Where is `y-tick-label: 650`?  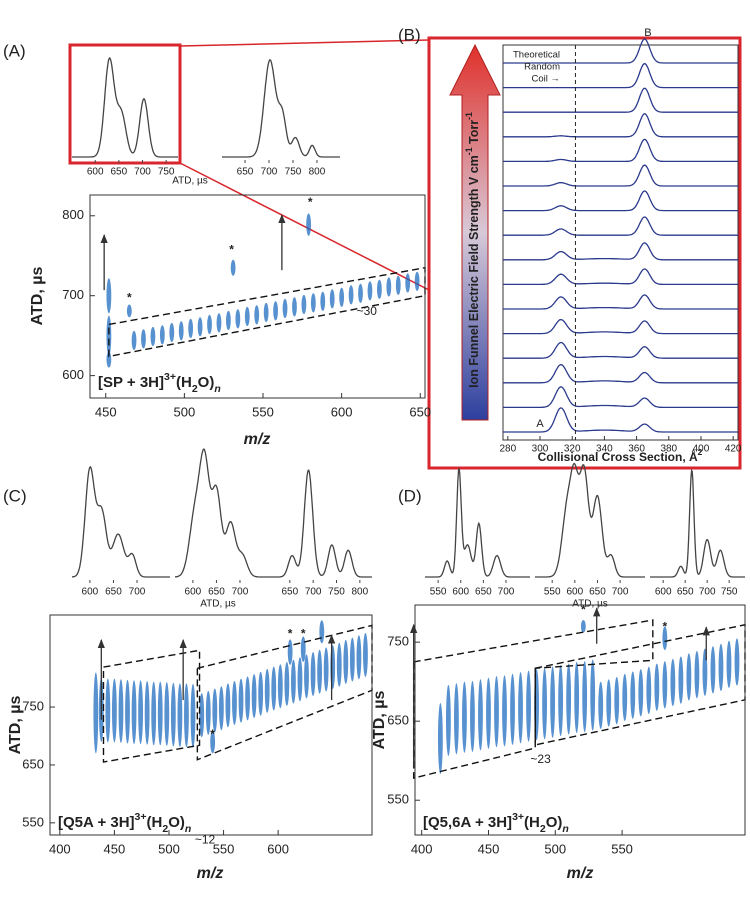 y-tick-label: 650 is located at coordinates (33, 763).